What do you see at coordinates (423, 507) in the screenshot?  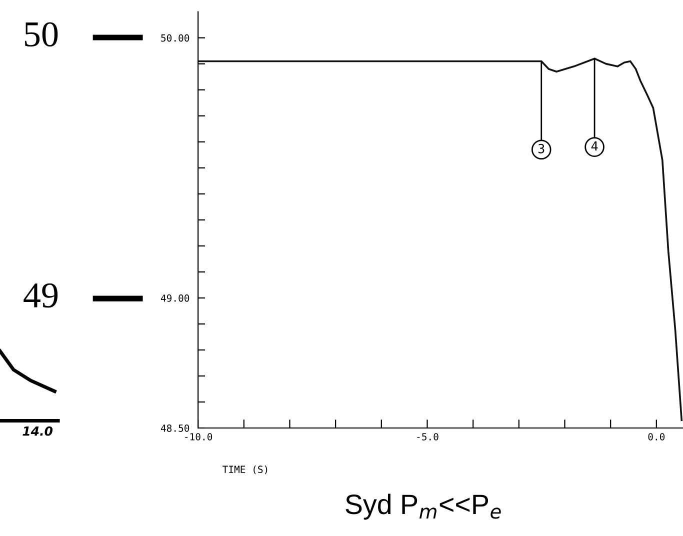 I see `text: Syd P$_{m}$<<P$_{e}$` at bounding box center [423, 507].